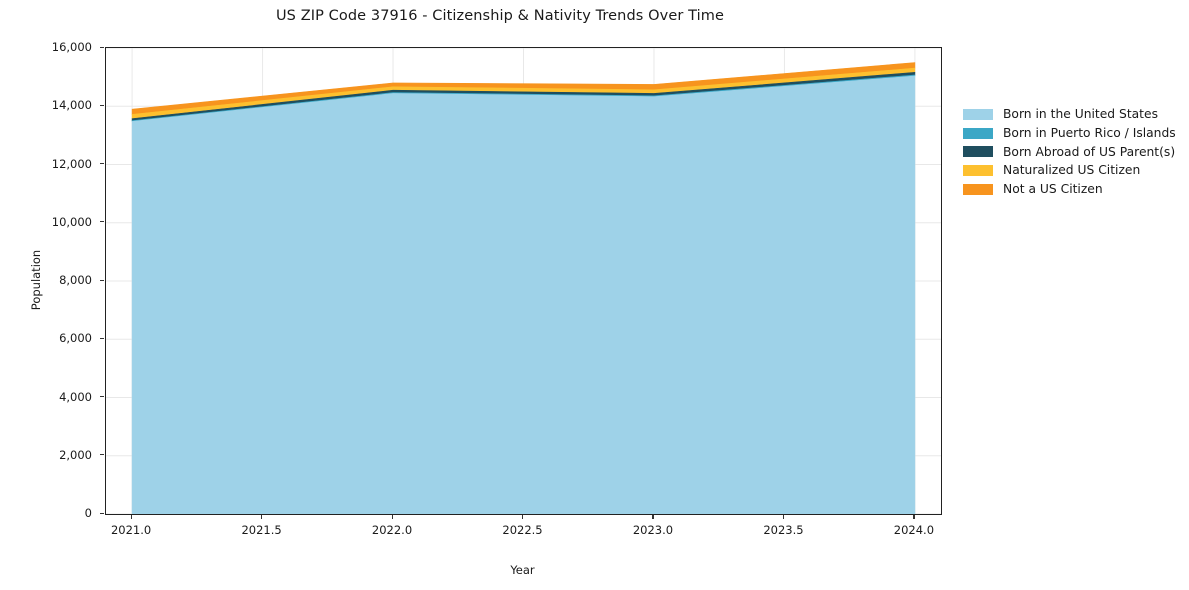 Image resolution: width=1189 pixels, height=590 pixels. What do you see at coordinates (75, 280) in the screenshot?
I see `y-tick-label: 8,000` at bounding box center [75, 280].